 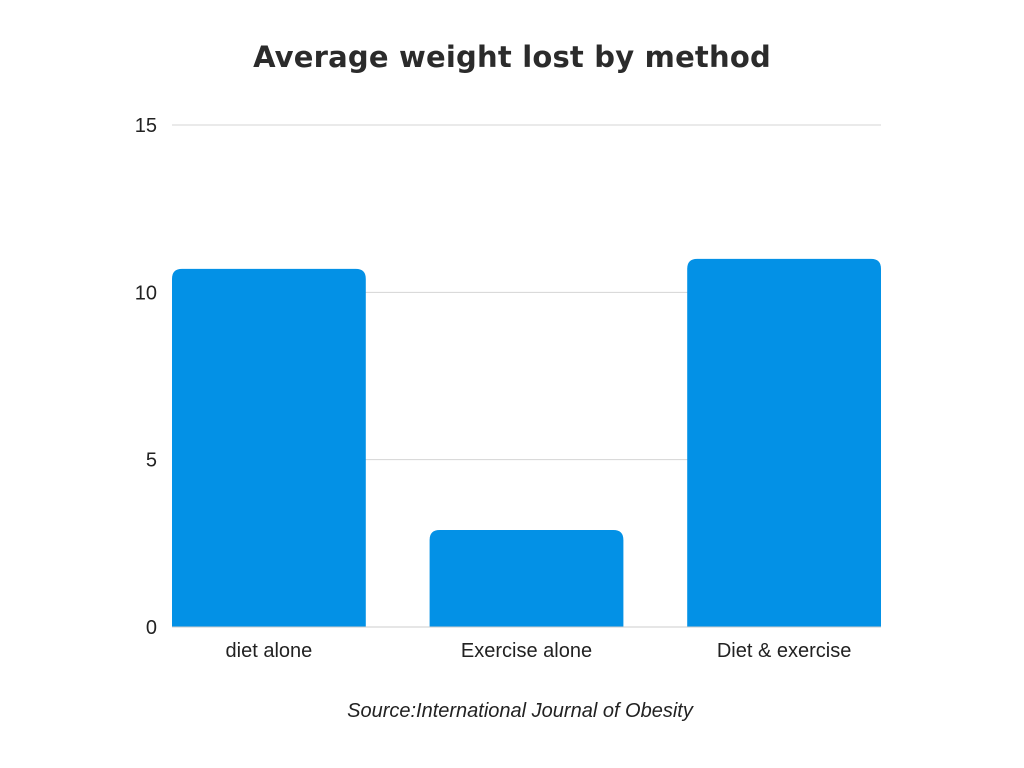 What do you see at coordinates (146, 126) in the screenshot?
I see `y-tick-label: 15` at bounding box center [146, 126].